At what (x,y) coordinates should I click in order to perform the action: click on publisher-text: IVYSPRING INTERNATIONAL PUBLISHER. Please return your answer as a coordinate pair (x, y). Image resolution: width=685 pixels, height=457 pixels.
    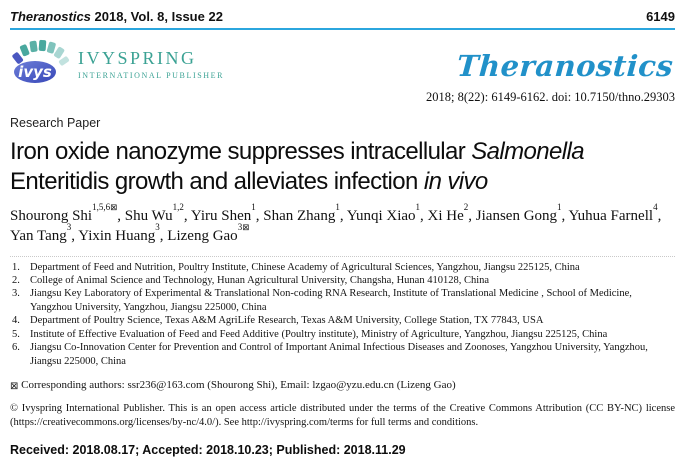
    Looking at the image, I should click on (151, 64).